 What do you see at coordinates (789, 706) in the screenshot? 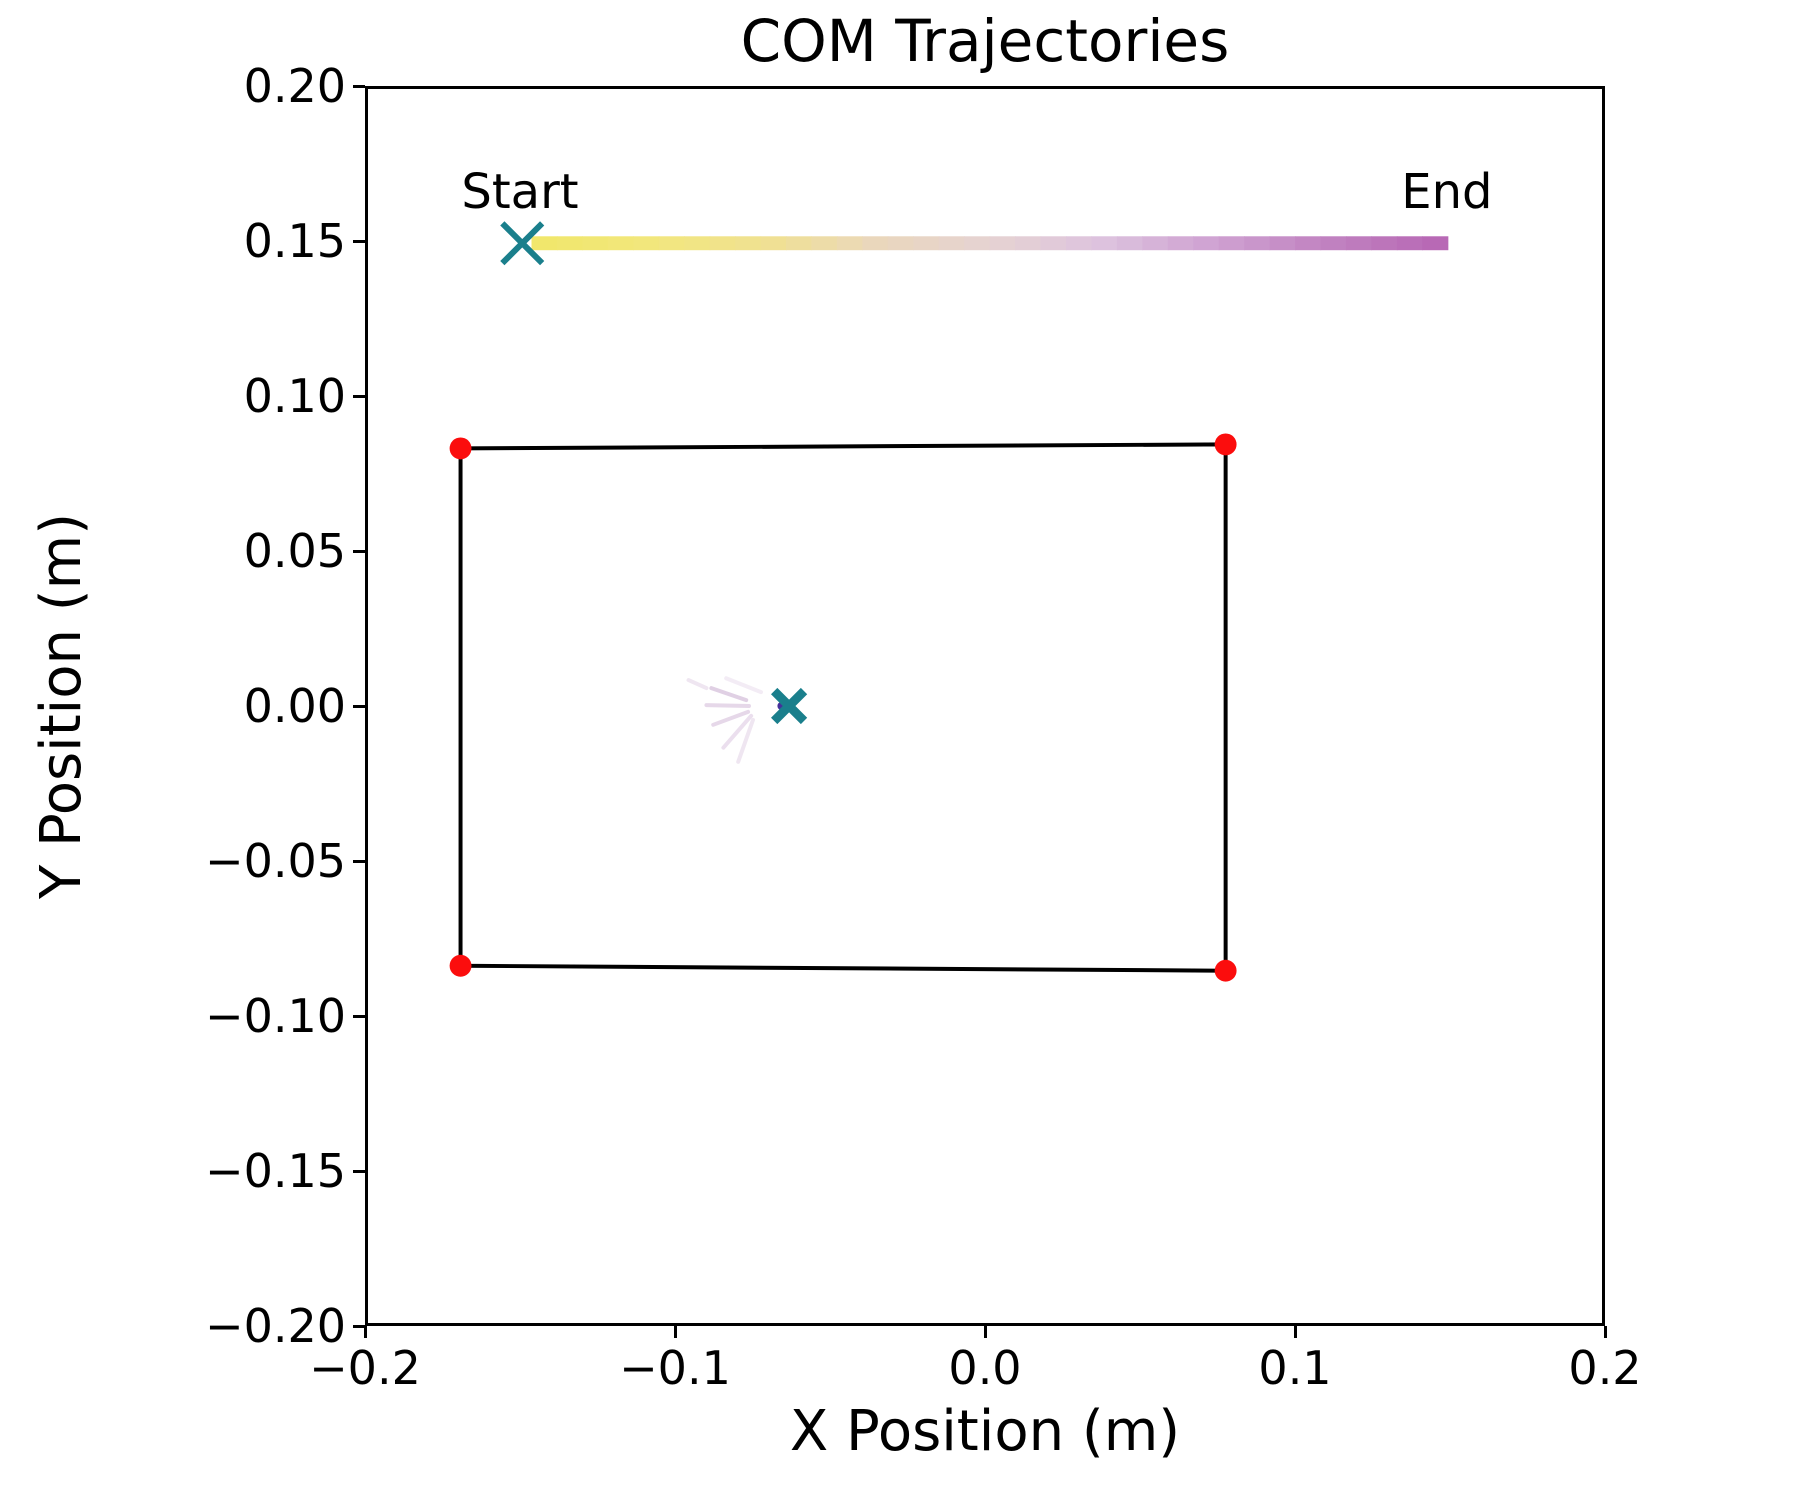
I see `center-com-marker-x` at bounding box center [789, 706].